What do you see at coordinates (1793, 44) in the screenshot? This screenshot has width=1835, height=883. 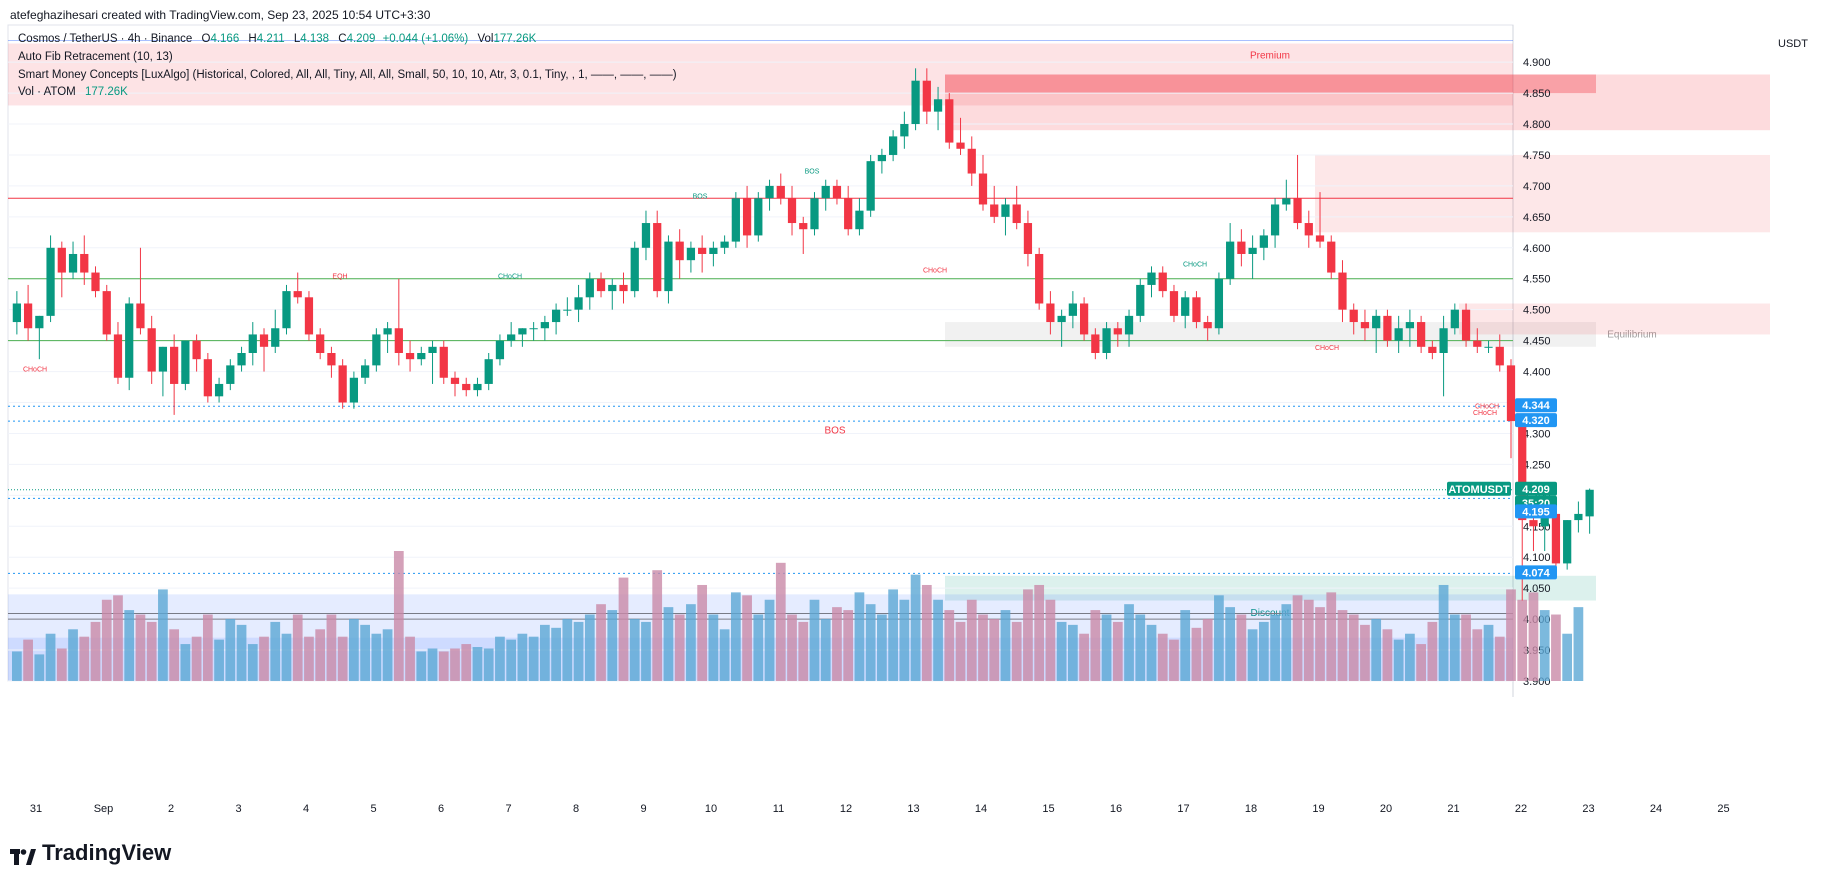 I see `price-unit: USDT` at bounding box center [1793, 44].